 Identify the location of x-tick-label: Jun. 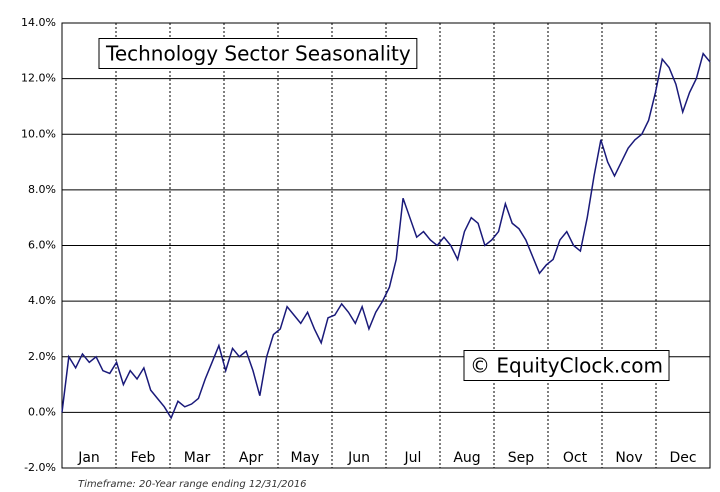
(358, 458).